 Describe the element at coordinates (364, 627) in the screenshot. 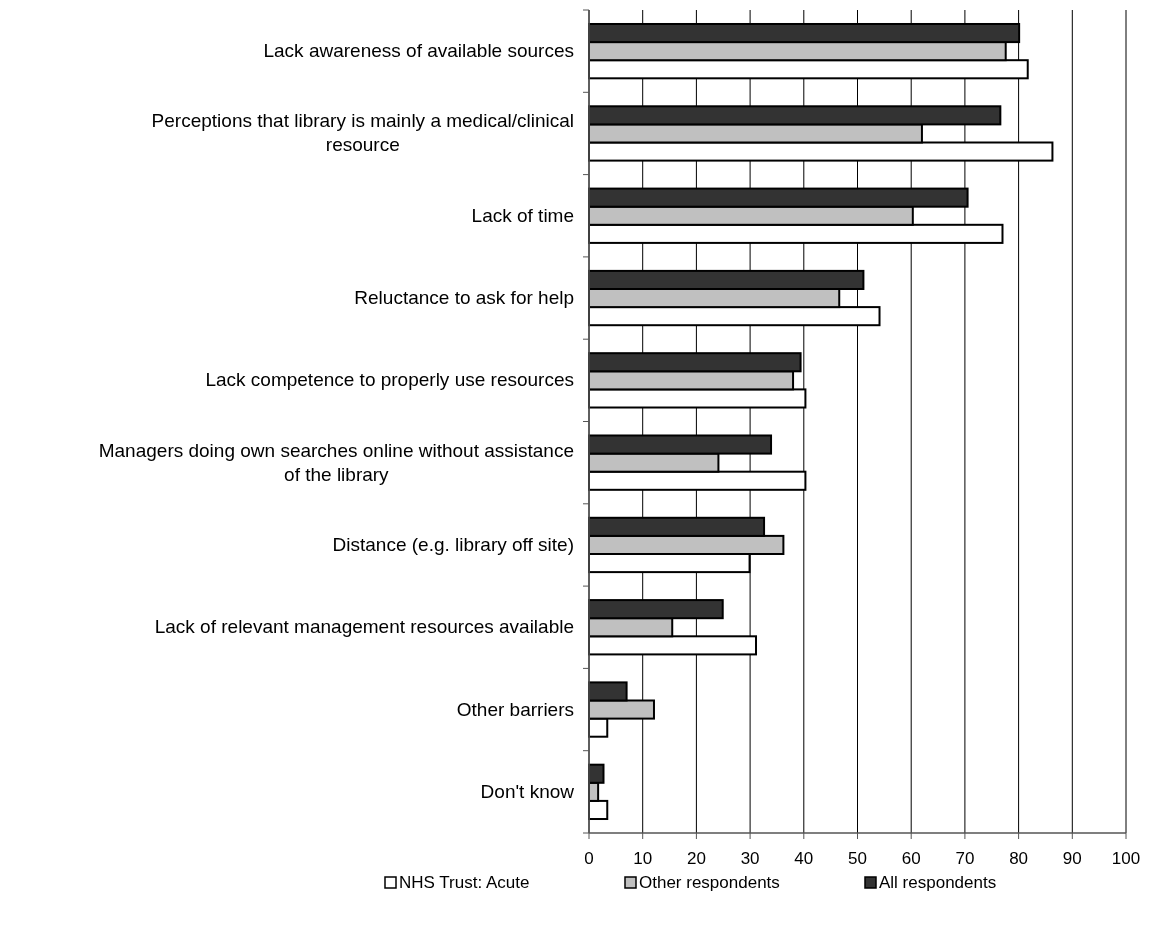

I see `y-tick-label: Lack of relevant management resources available` at that location.